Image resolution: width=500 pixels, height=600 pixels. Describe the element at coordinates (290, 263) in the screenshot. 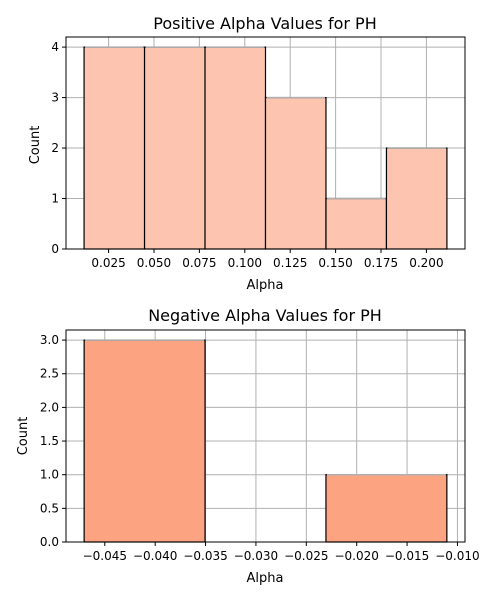

I see `x-tick-label: 0.125` at that location.